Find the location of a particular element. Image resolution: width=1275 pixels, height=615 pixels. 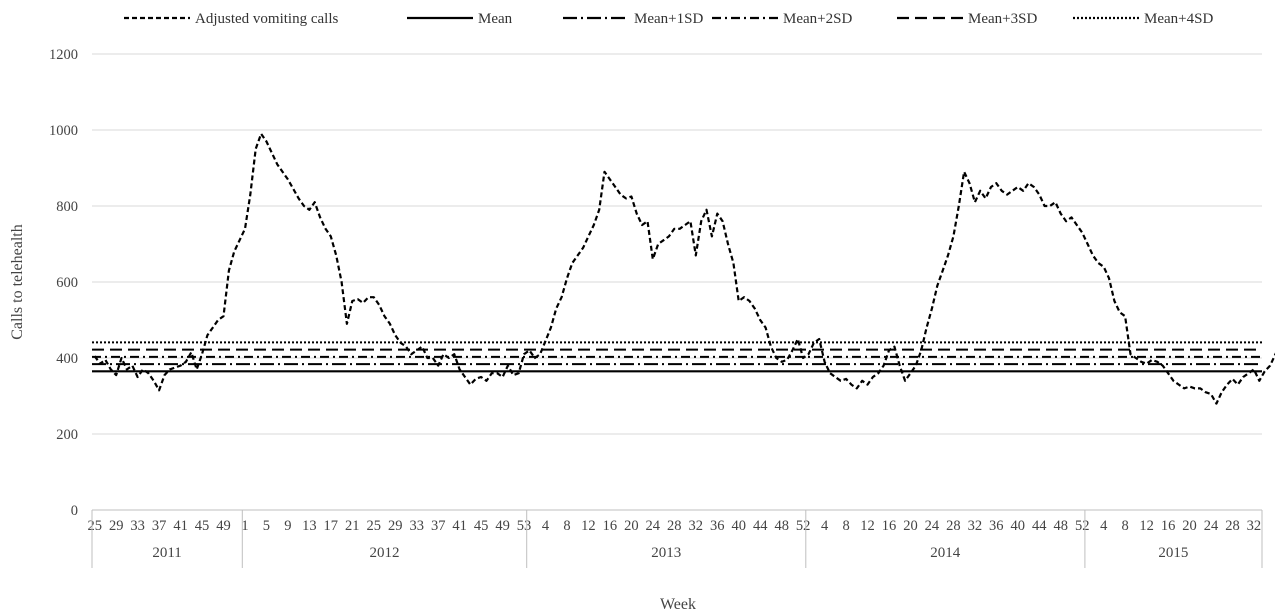

y-tick-label: 400 is located at coordinates (67, 359).